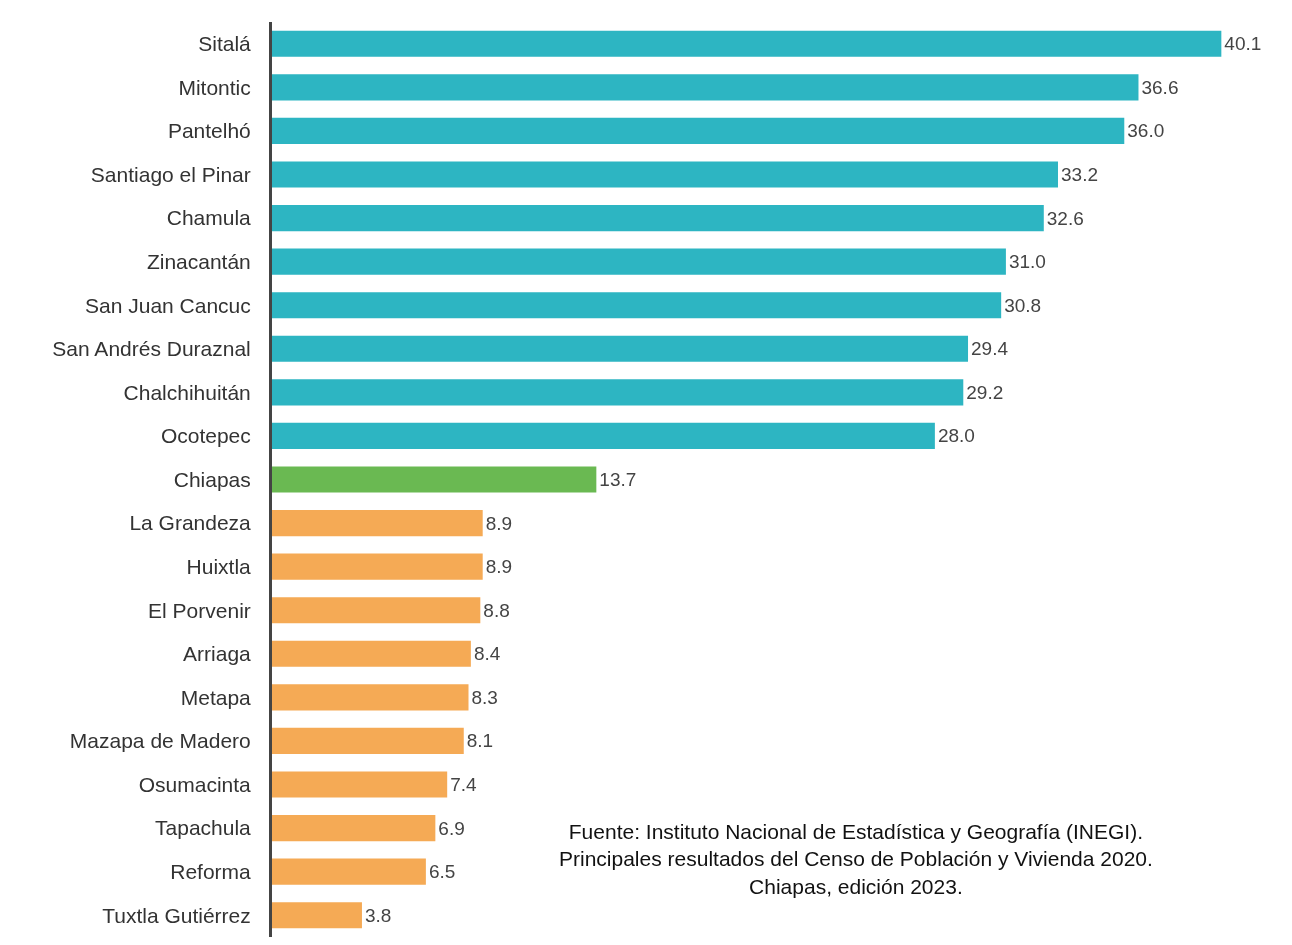  What do you see at coordinates (480, 741) in the screenshot?
I see `data-label: 8.1` at bounding box center [480, 741].